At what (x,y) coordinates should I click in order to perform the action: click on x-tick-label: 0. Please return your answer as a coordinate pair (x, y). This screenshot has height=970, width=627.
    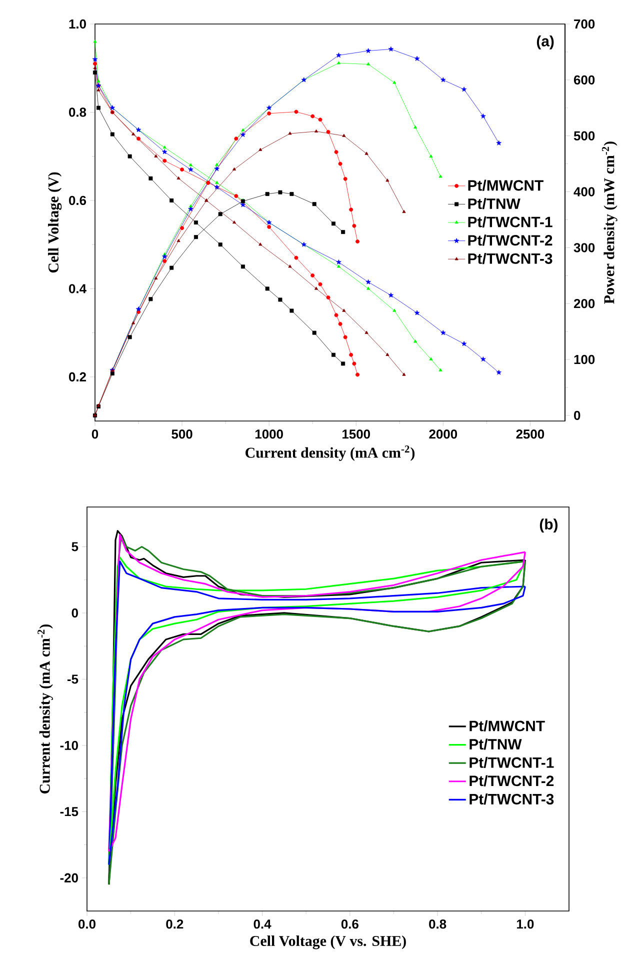
    Looking at the image, I should click on (95, 434).